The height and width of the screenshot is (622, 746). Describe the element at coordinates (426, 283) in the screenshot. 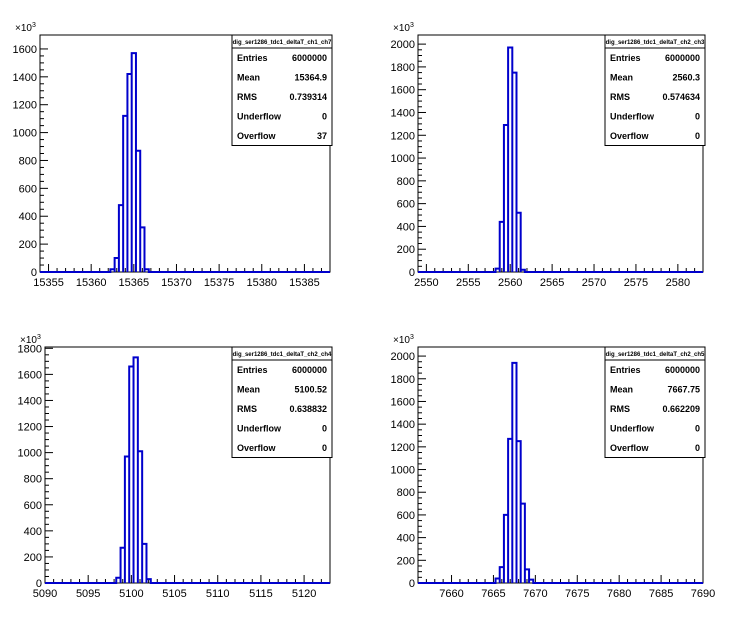

I see `x-tick-label: 2550` at that location.